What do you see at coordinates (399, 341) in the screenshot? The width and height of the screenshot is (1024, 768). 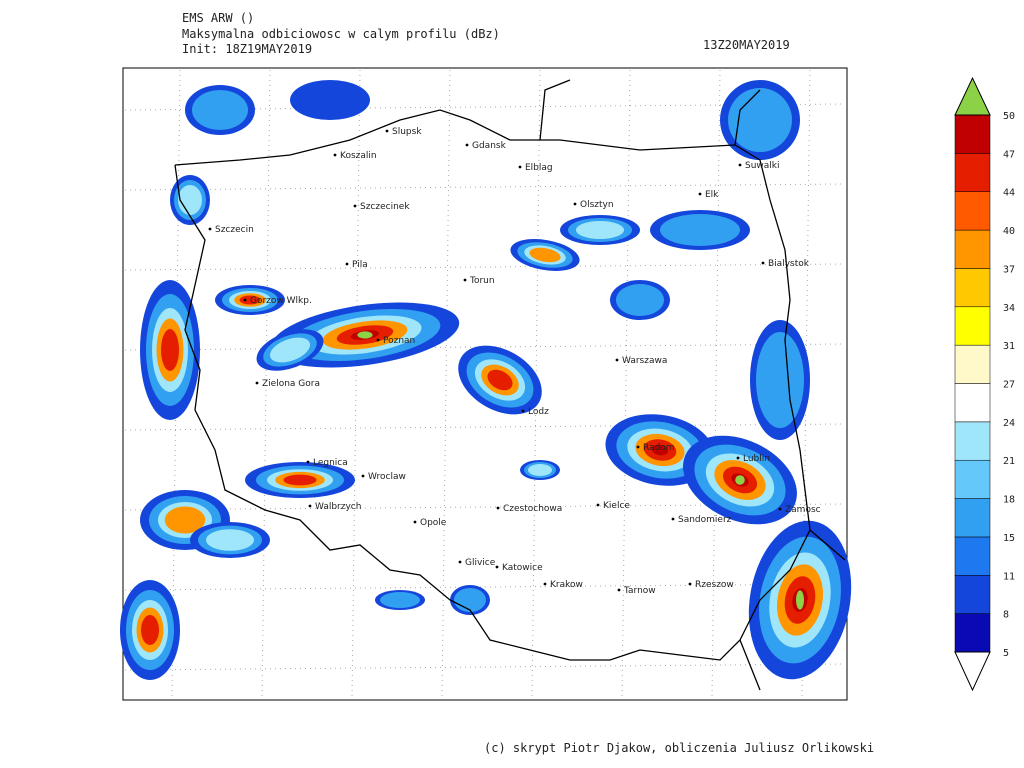 I see `city-label: Poznan` at bounding box center [399, 341].